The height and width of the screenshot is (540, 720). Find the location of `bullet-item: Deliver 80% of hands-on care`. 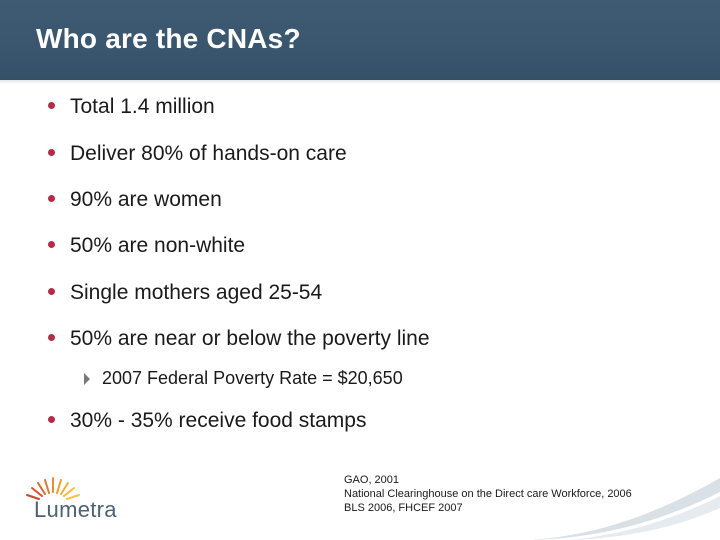

bullet-item: Deliver 80% of hands-on care is located at coordinates (197, 154).